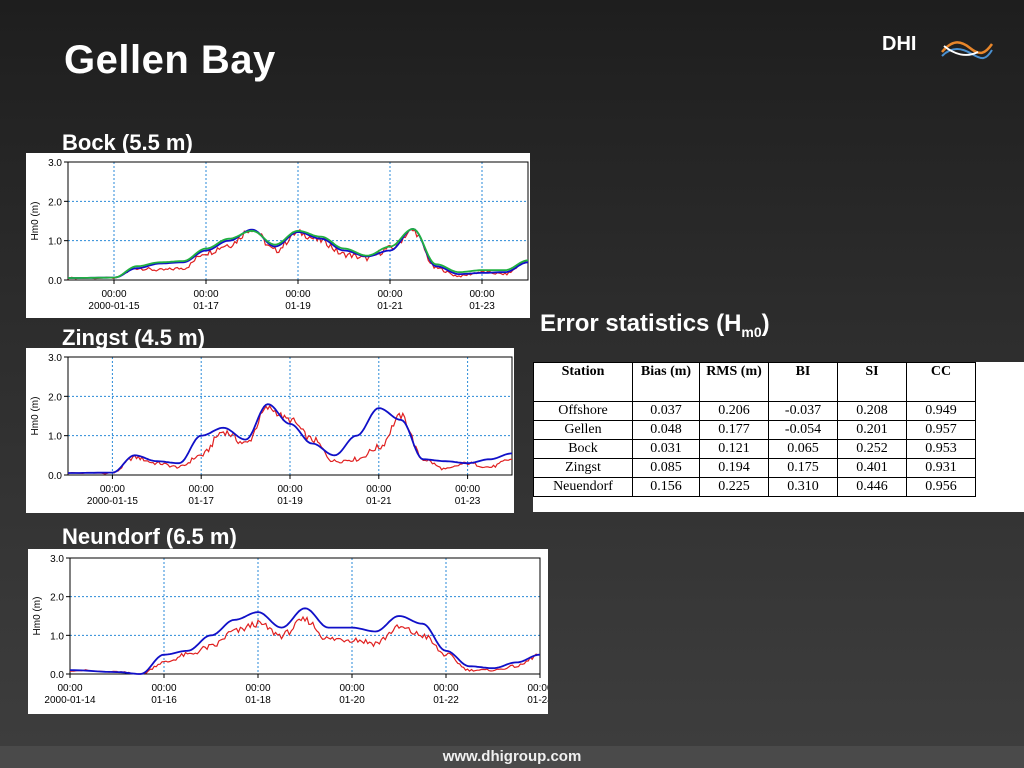 The height and width of the screenshot is (768, 1024). Describe the element at coordinates (127, 142) in the screenshot. I see `chart-title-bock: Bock (5.5 m)` at that location.